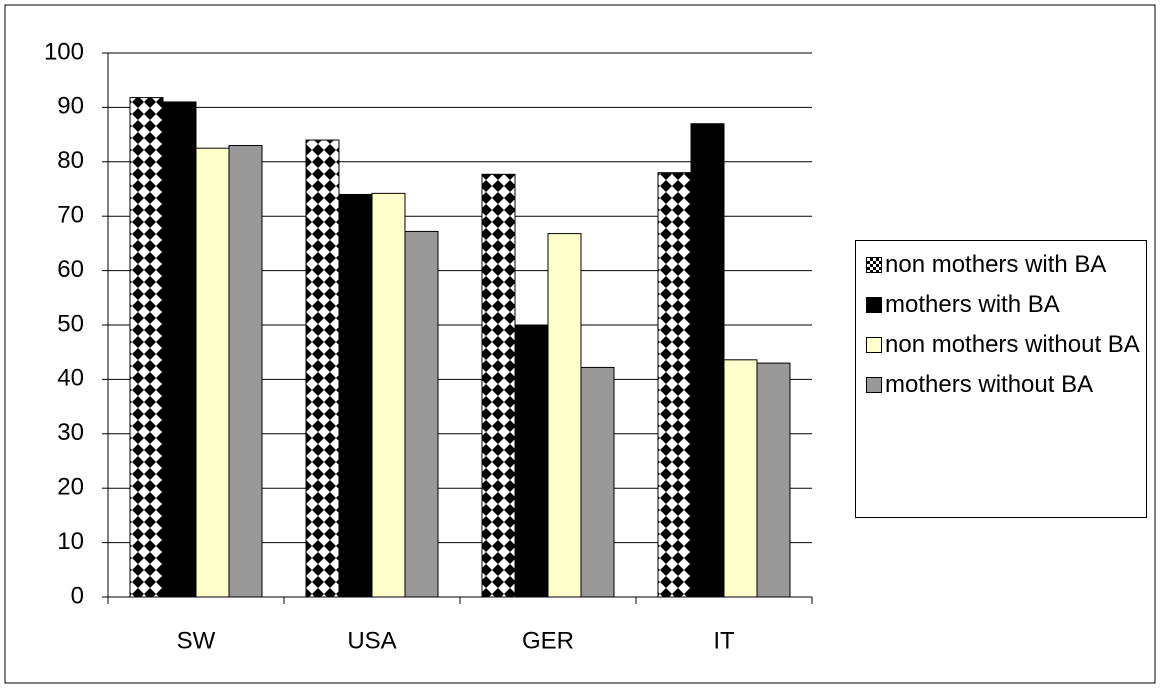 The height and width of the screenshot is (690, 1160). I want to click on legend-entry: mothers with BA, so click(1003, 305).